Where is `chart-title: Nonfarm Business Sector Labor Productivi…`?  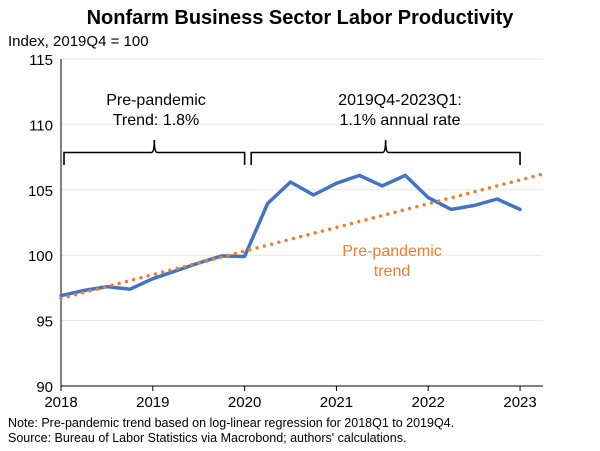
chart-title: Nonfarm Business Sector Labor Productivi… is located at coordinates (301, 18).